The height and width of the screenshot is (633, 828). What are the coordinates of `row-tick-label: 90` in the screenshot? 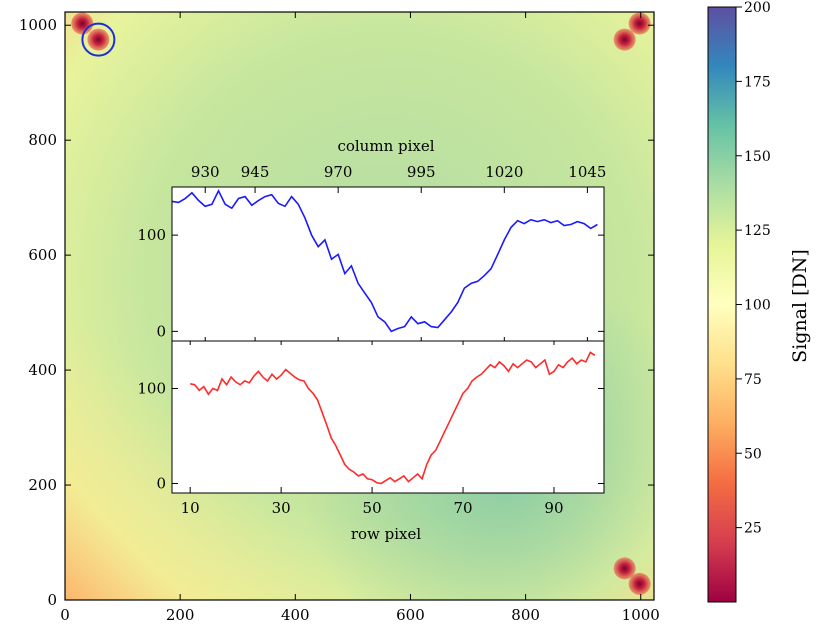 It's located at (553, 508).